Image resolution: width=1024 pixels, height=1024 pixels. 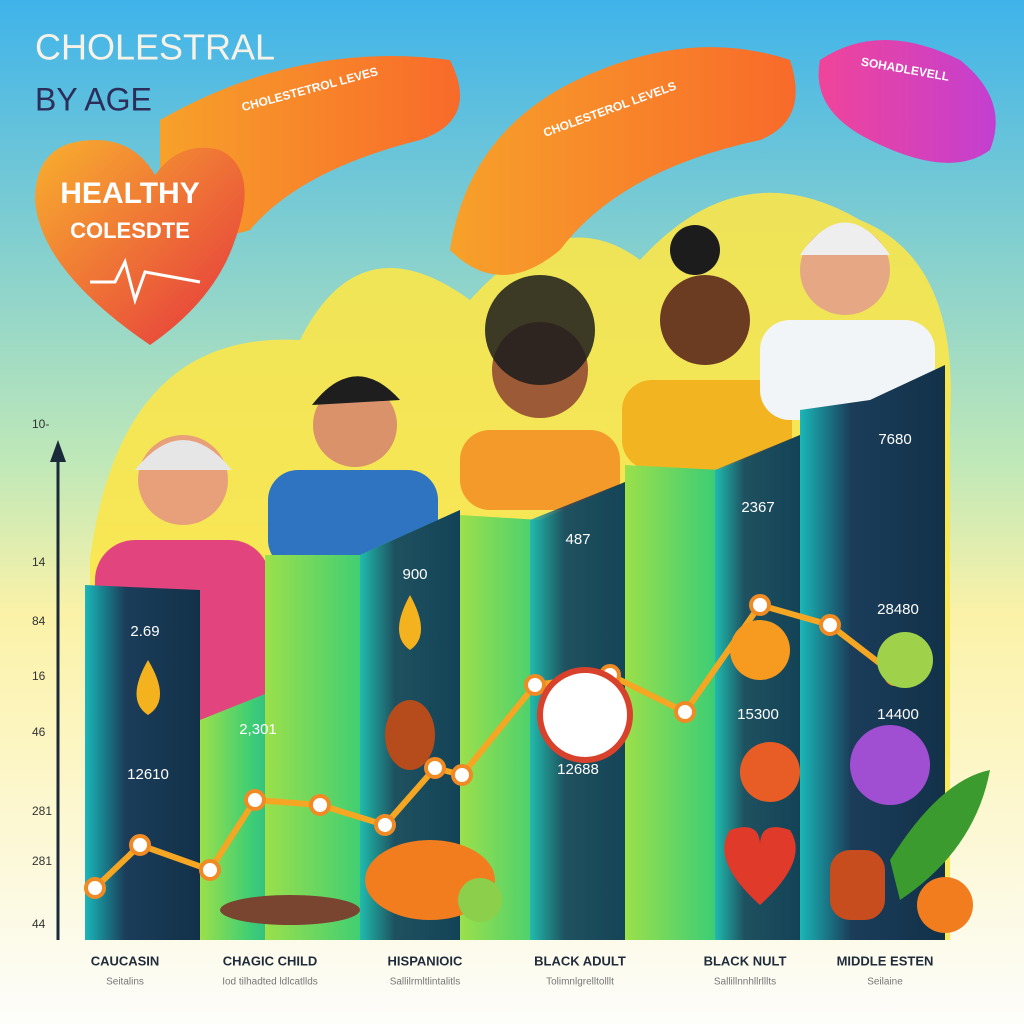 I want to click on bar-label: 28480, so click(x=898, y=609).